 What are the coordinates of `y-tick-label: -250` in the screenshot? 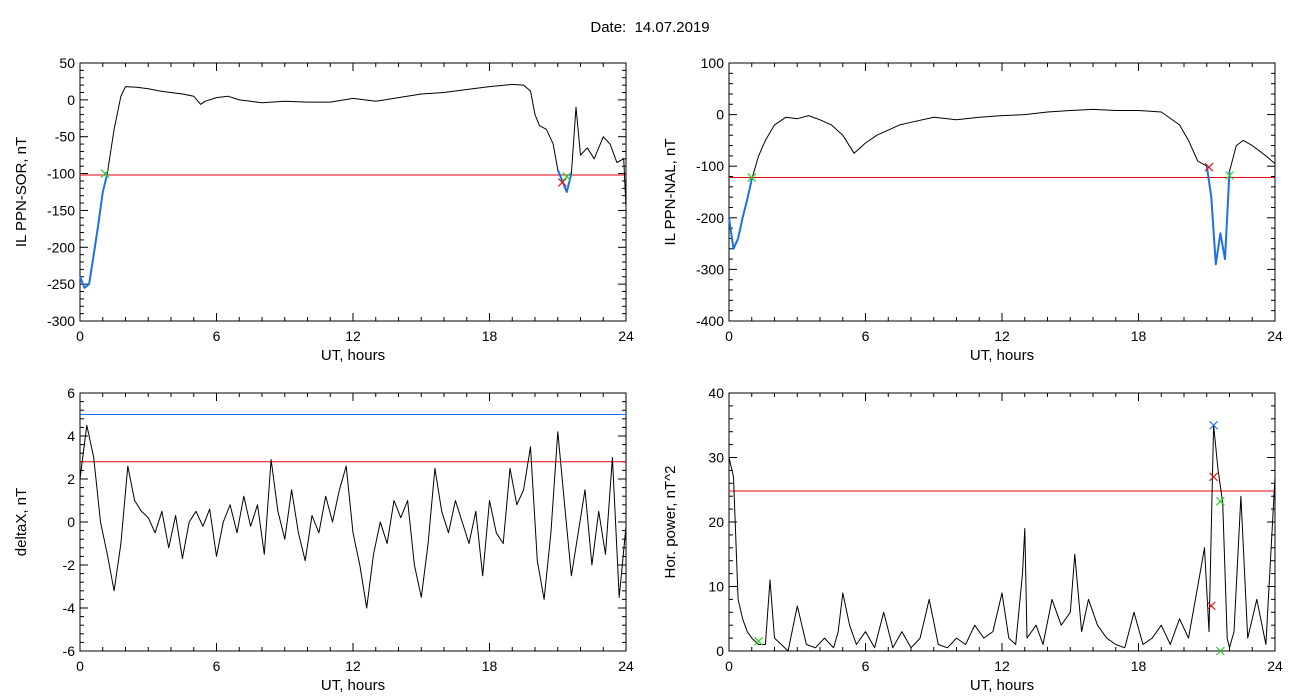 It's located at (61, 284).